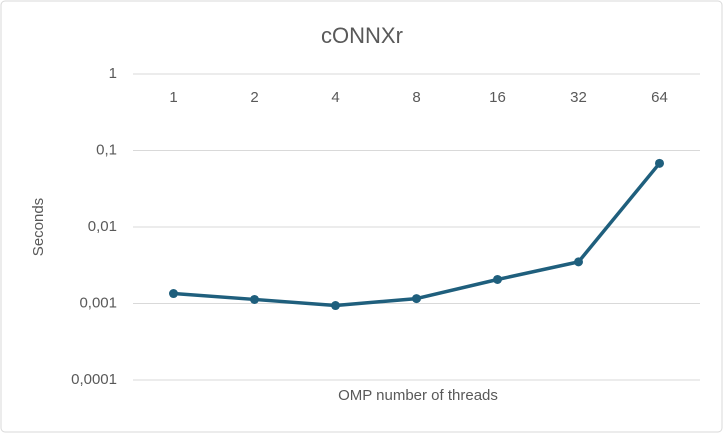  What do you see at coordinates (416, 97) in the screenshot?
I see `x-tick-label: 8` at bounding box center [416, 97].